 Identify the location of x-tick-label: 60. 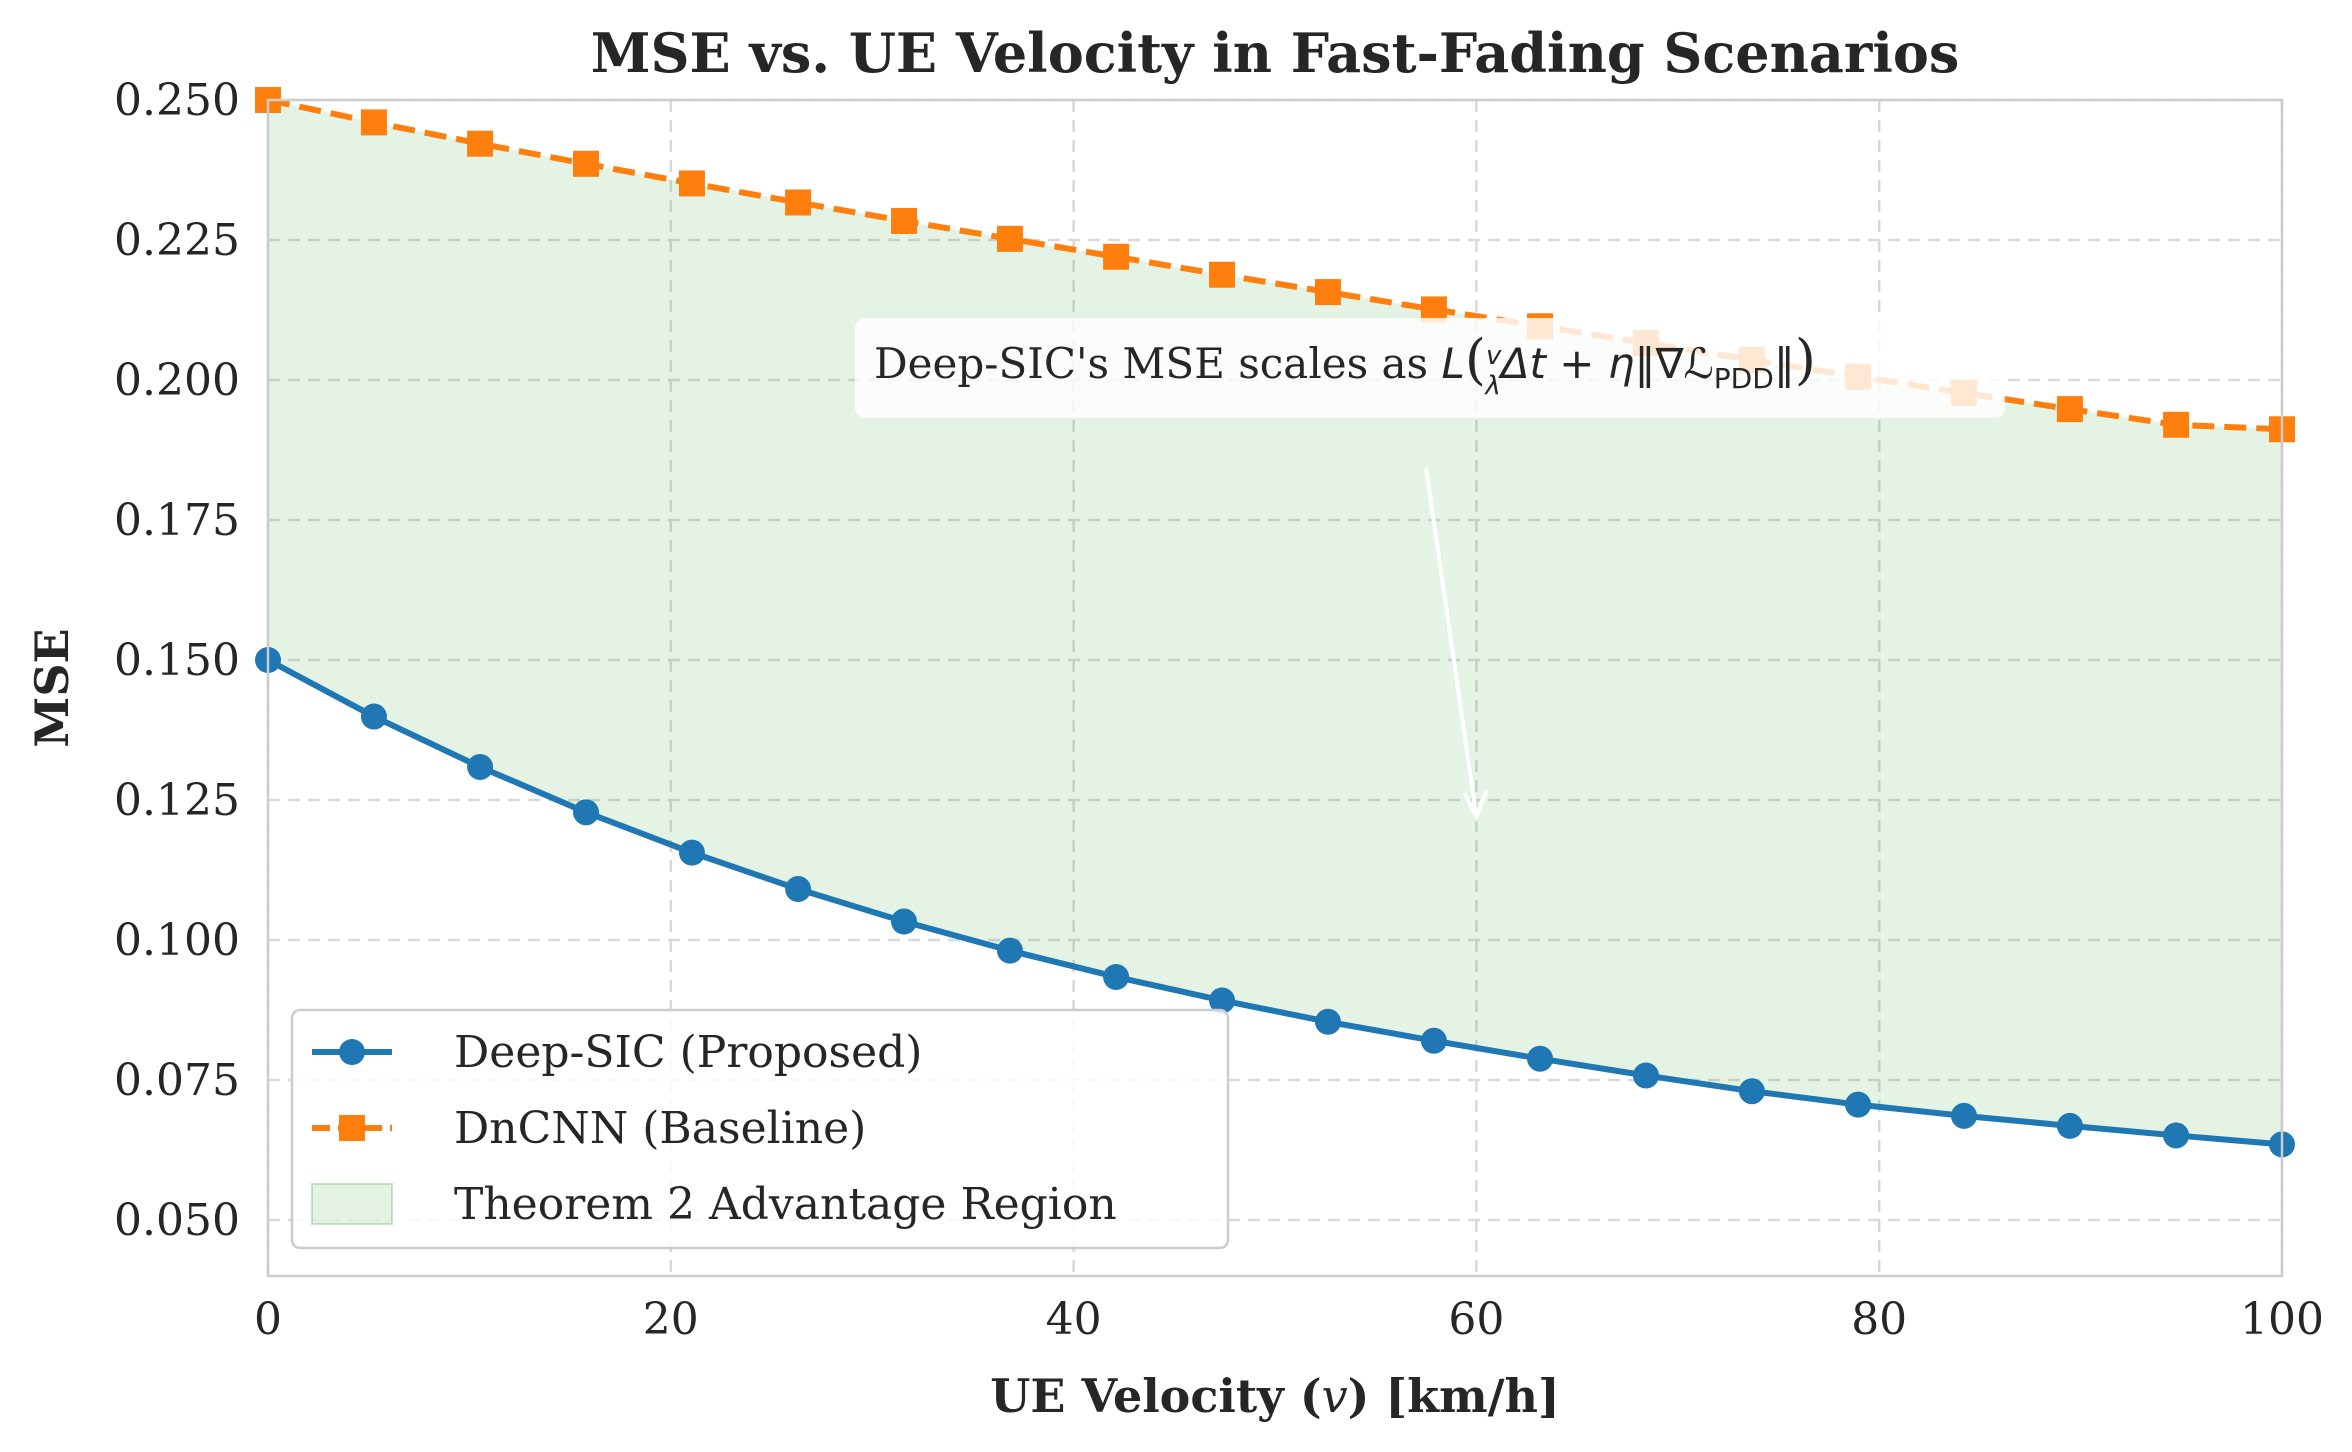
(1476, 1319).